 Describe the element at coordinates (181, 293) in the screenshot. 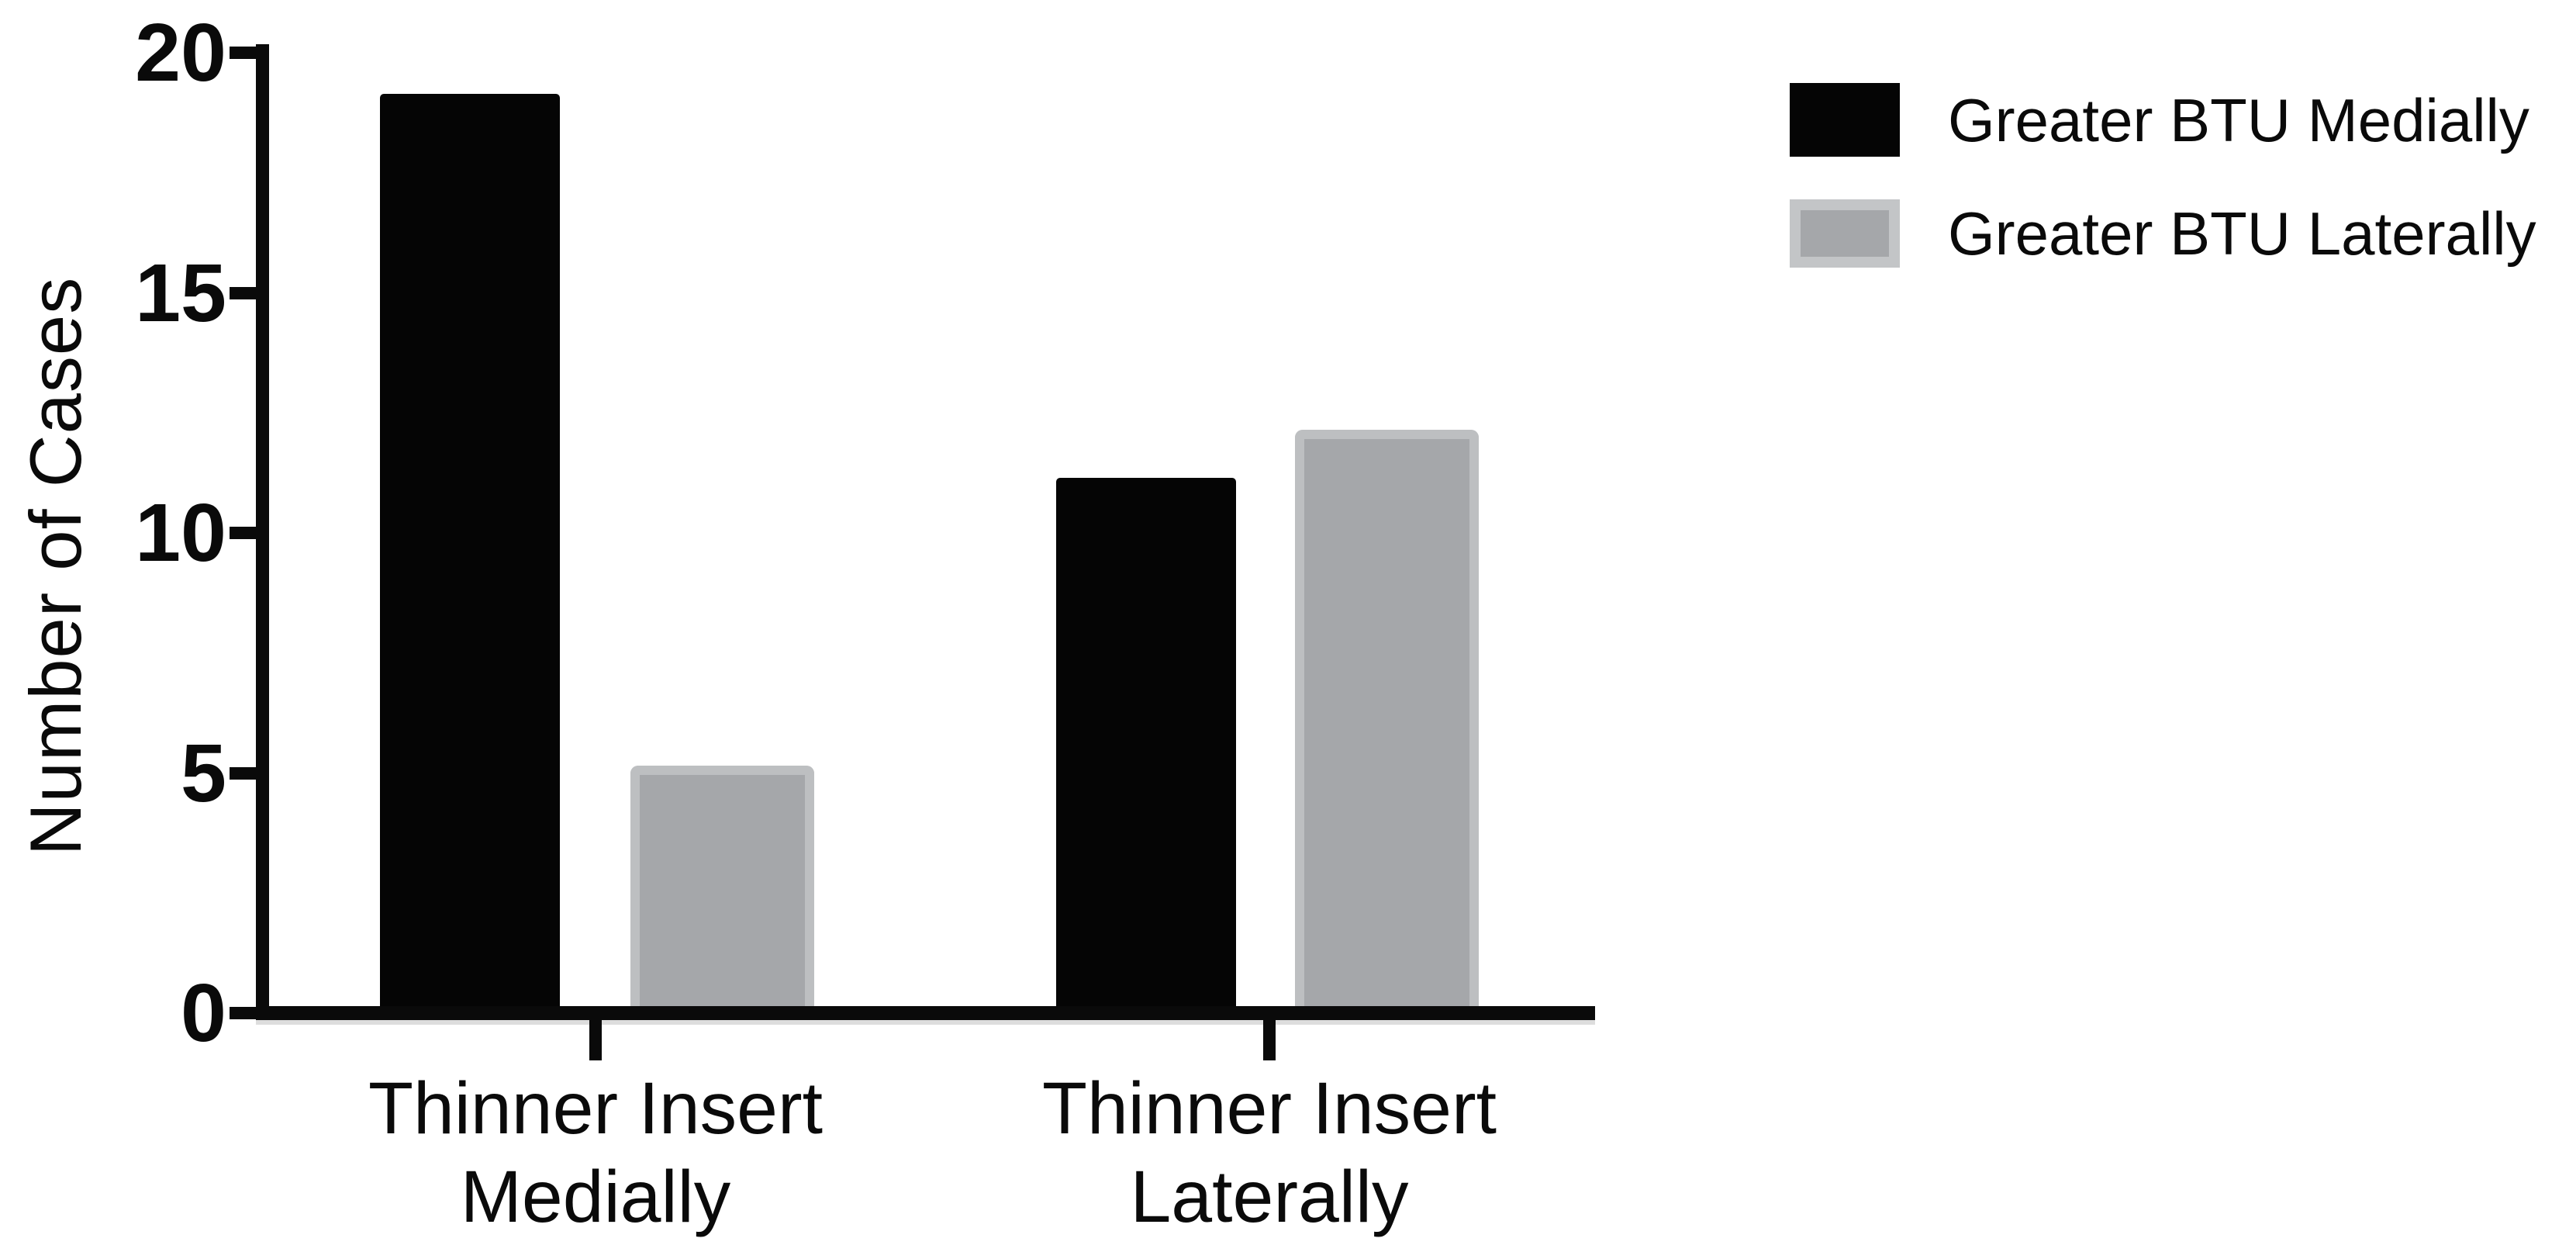

I see `y-tick-label-15: 15` at that location.